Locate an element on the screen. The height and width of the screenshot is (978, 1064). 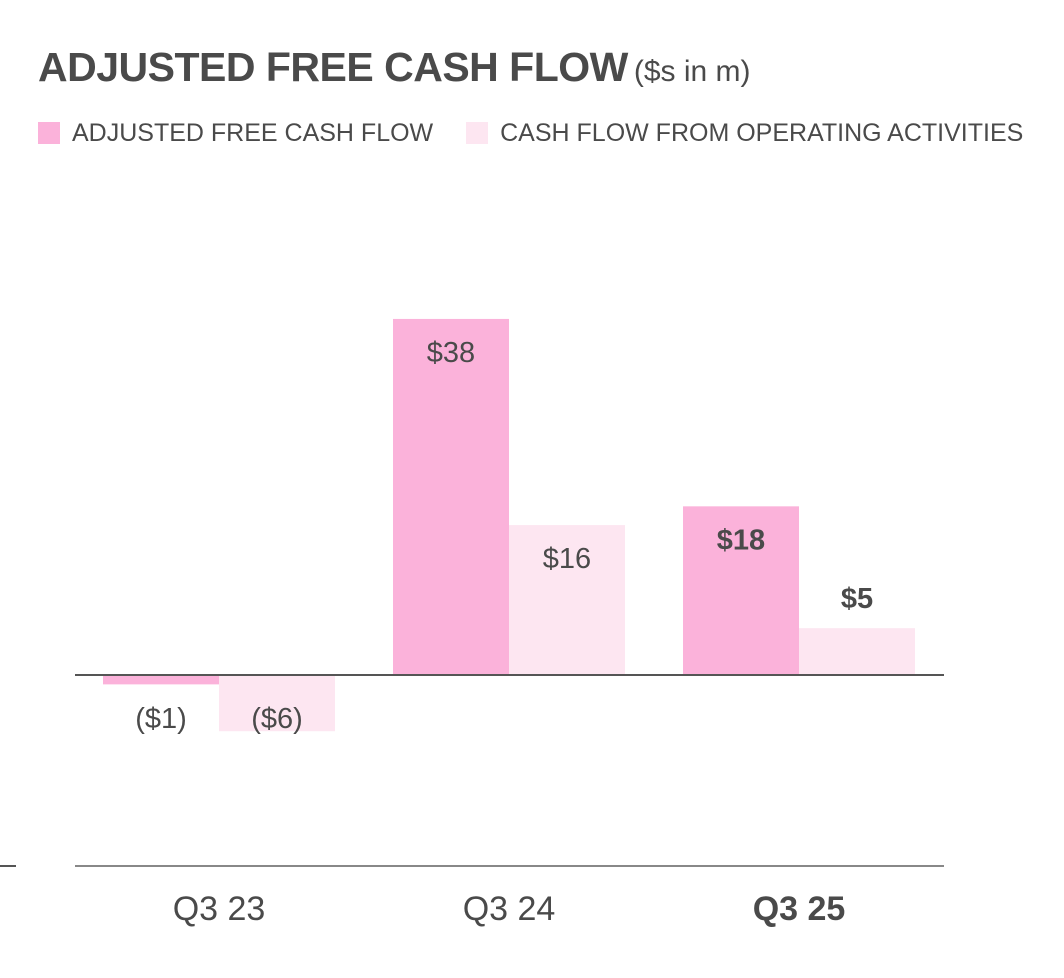
legend-swatch-cash-flow-from-operating-activities is located at coordinates (477, 132).